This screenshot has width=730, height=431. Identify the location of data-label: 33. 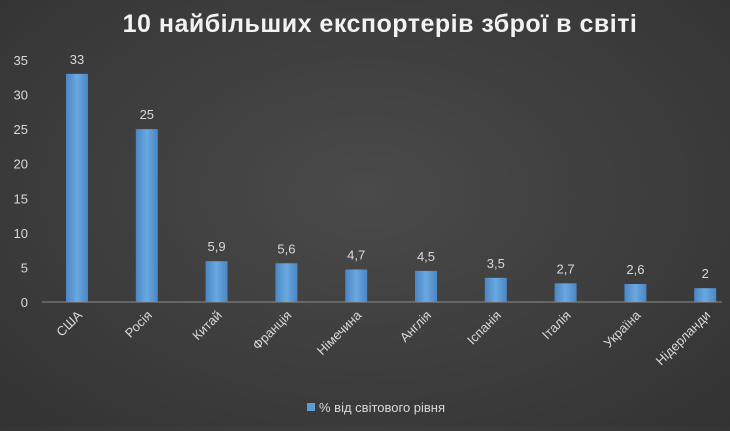
(77, 59).